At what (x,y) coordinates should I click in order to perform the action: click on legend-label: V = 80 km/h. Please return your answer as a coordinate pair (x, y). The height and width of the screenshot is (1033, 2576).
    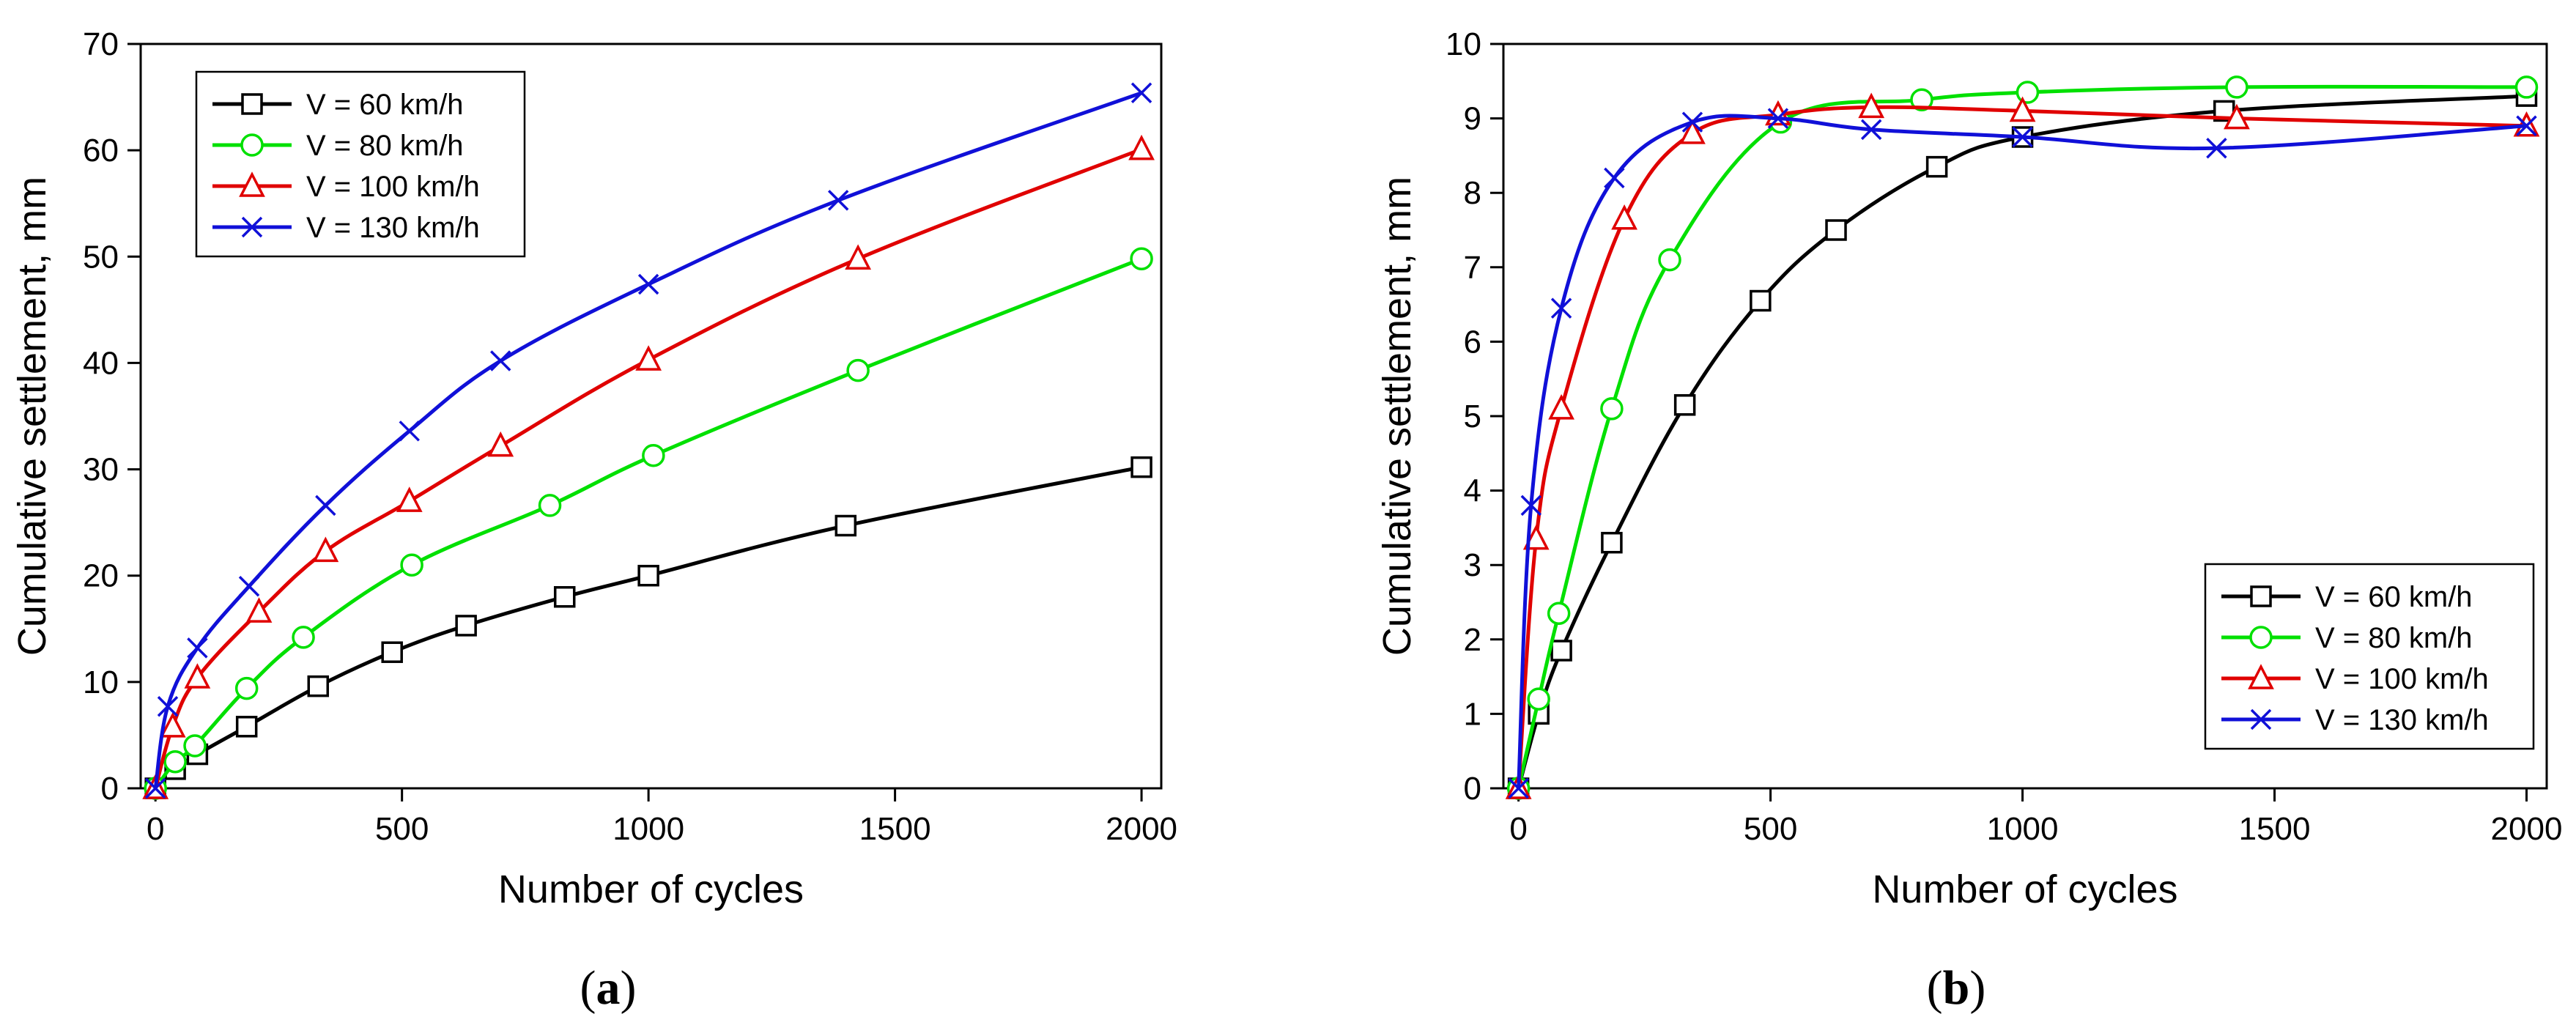
    Looking at the image, I should click on (2394, 638).